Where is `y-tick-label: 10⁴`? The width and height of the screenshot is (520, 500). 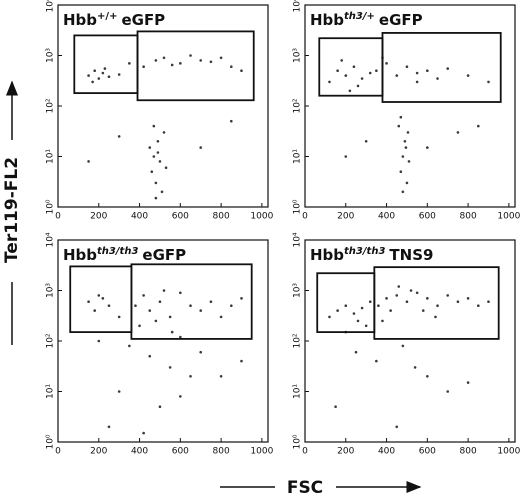
y-tick-label: 10⁴ is located at coordinates (298, 6).